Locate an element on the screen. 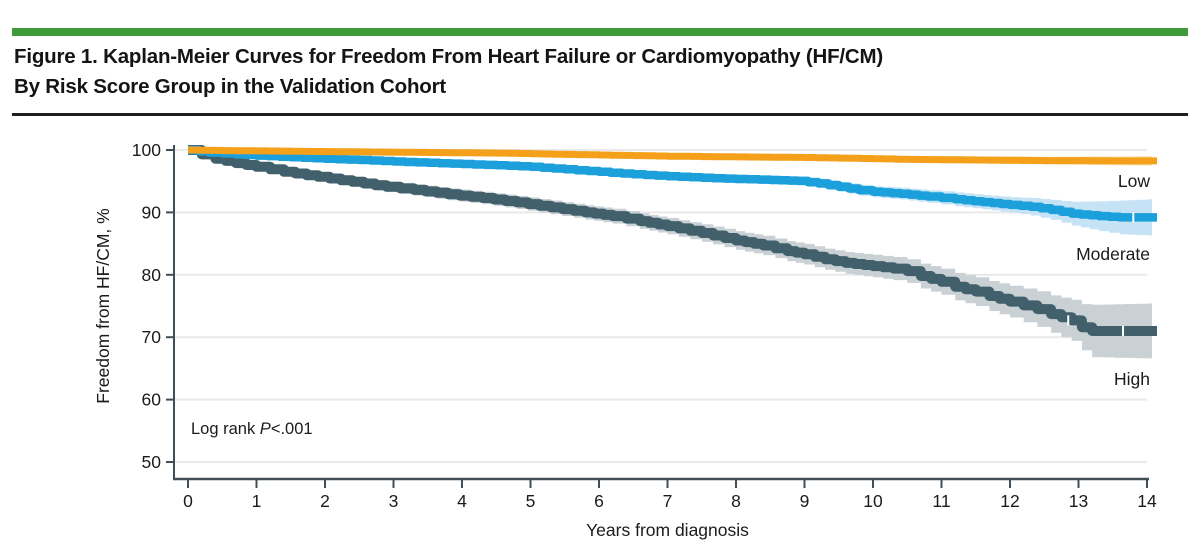  y-tick-label: 80 is located at coordinates (152, 275).